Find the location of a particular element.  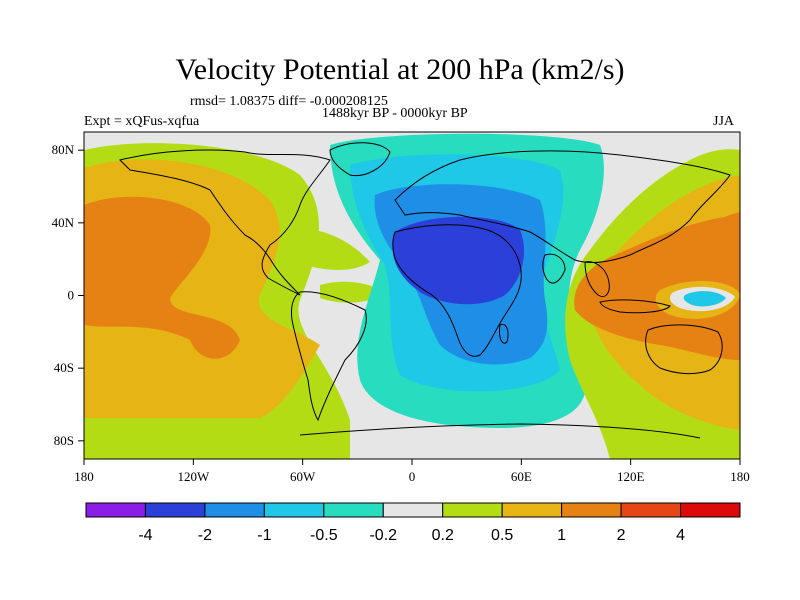

coastline-south-america is located at coordinates (329, 356).